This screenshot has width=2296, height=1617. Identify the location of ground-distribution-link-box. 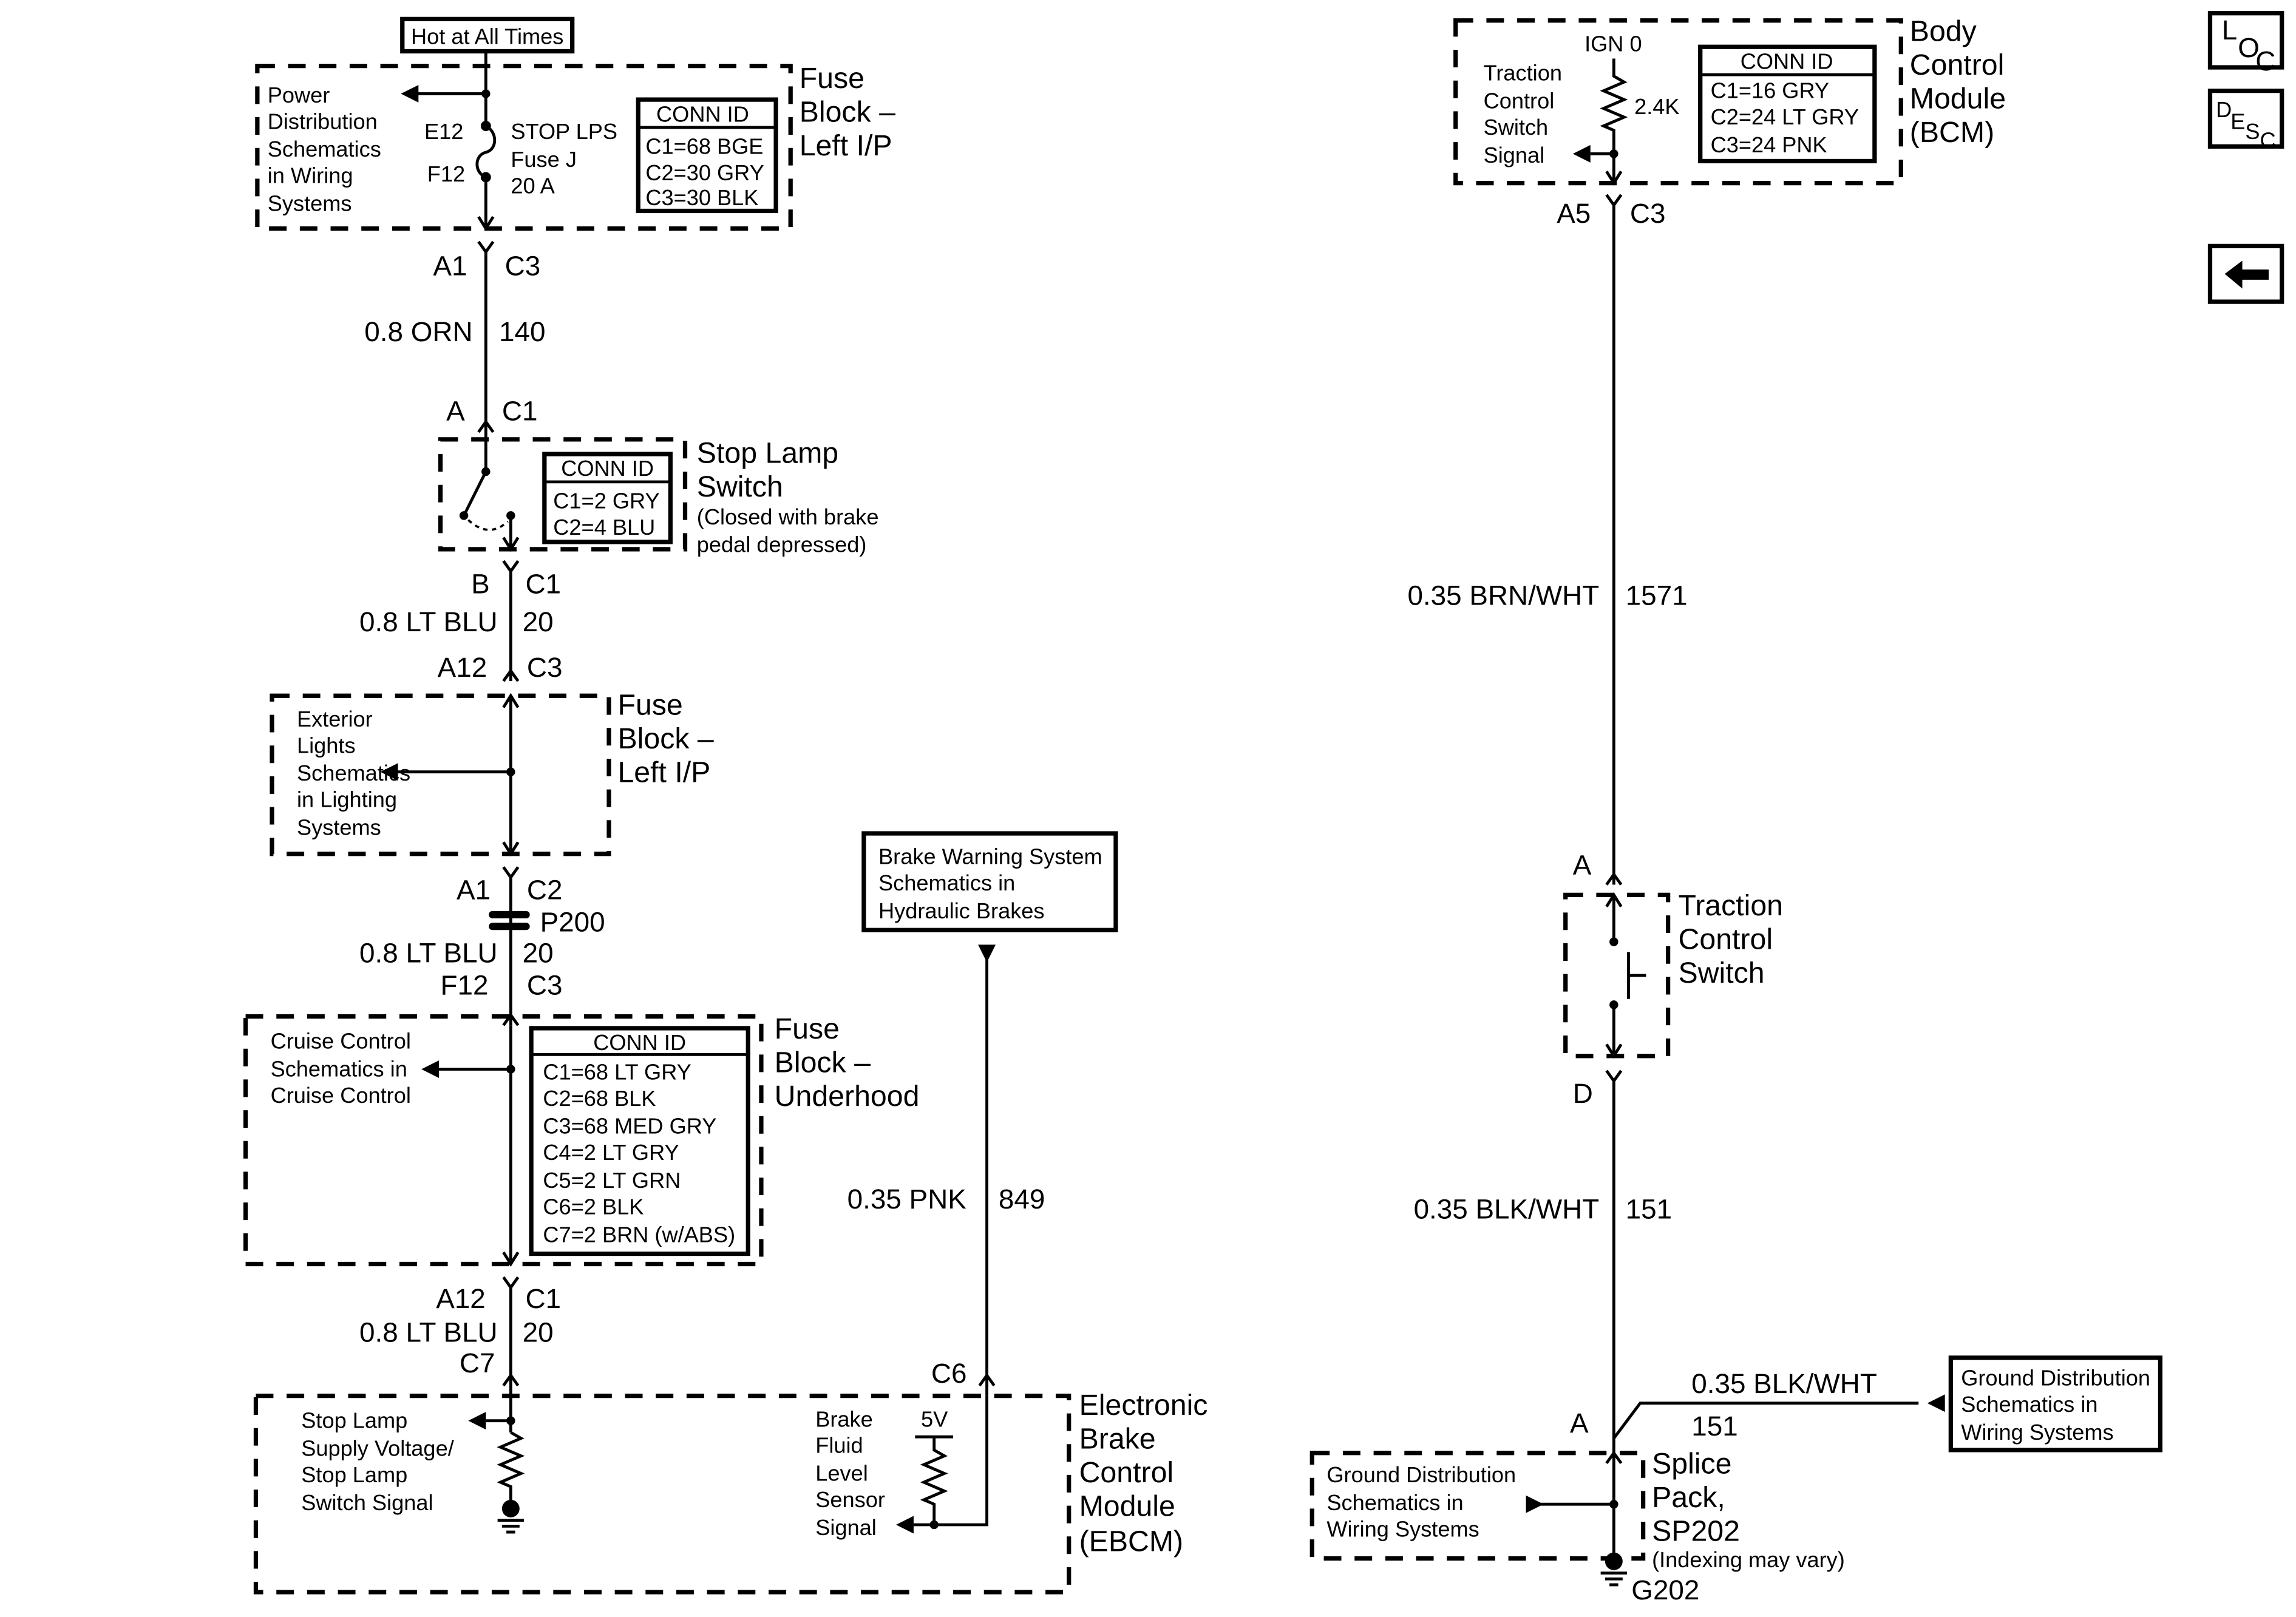
(2055, 1404).